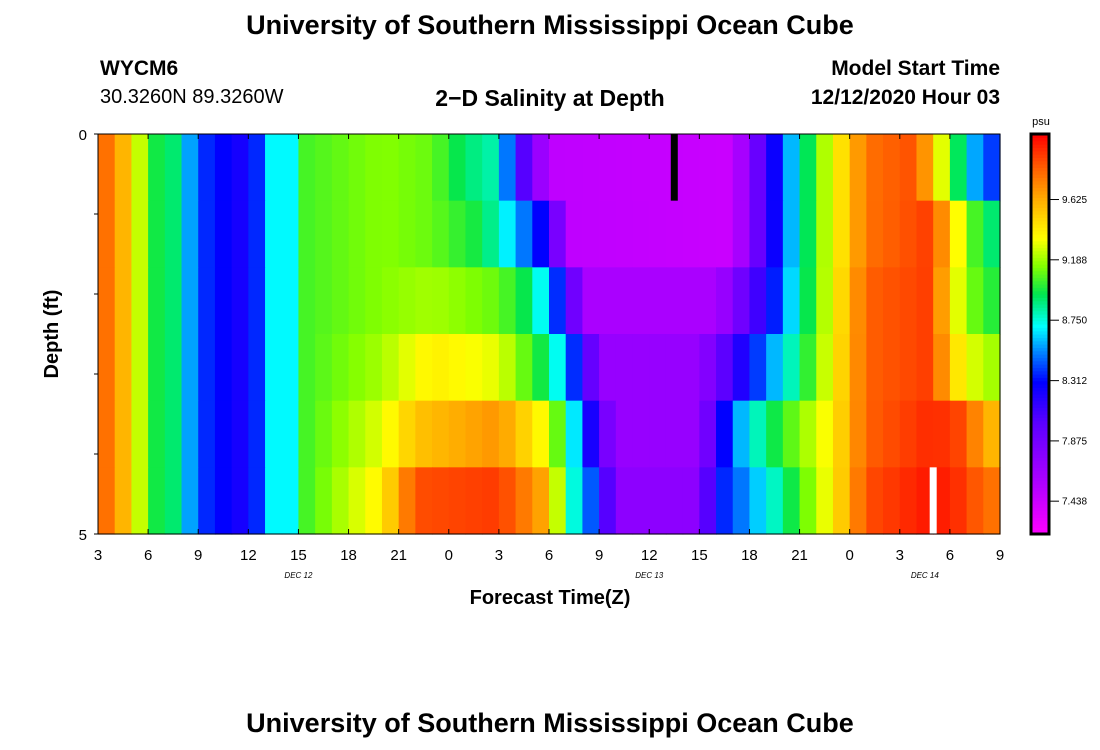  Describe the element at coordinates (925, 575) in the screenshot. I see `date-label: DEC 14` at that location.